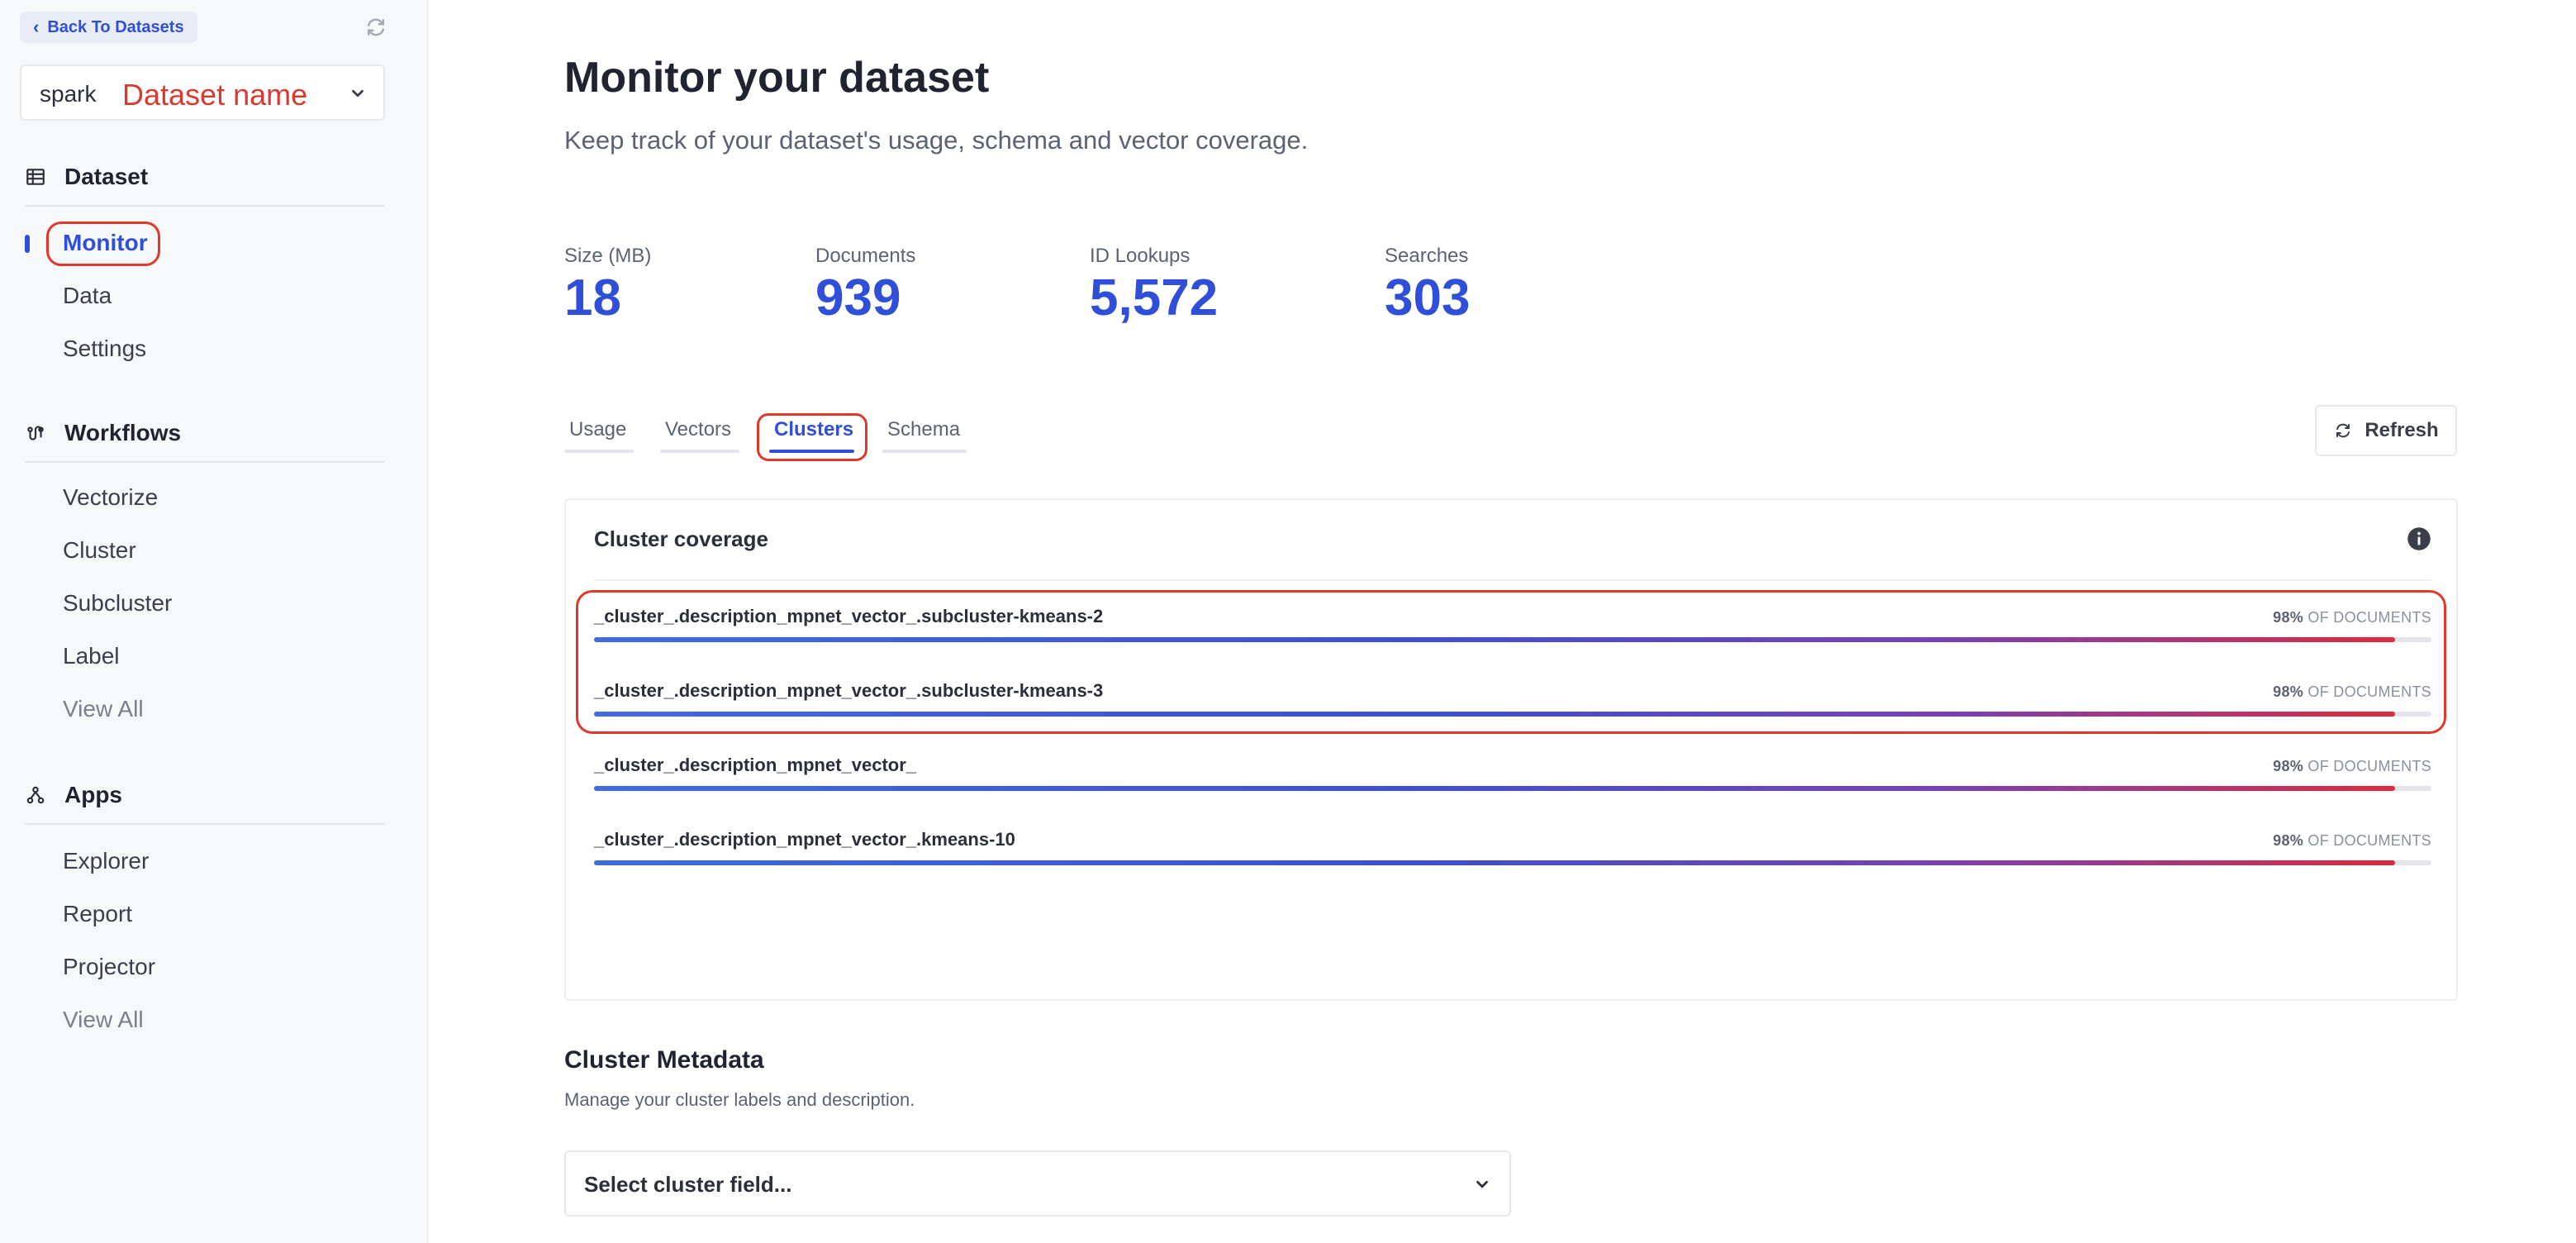 The image size is (2576, 1243). What do you see at coordinates (87, 296) in the screenshot?
I see `sidebar-item-data: Data` at bounding box center [87, 296].